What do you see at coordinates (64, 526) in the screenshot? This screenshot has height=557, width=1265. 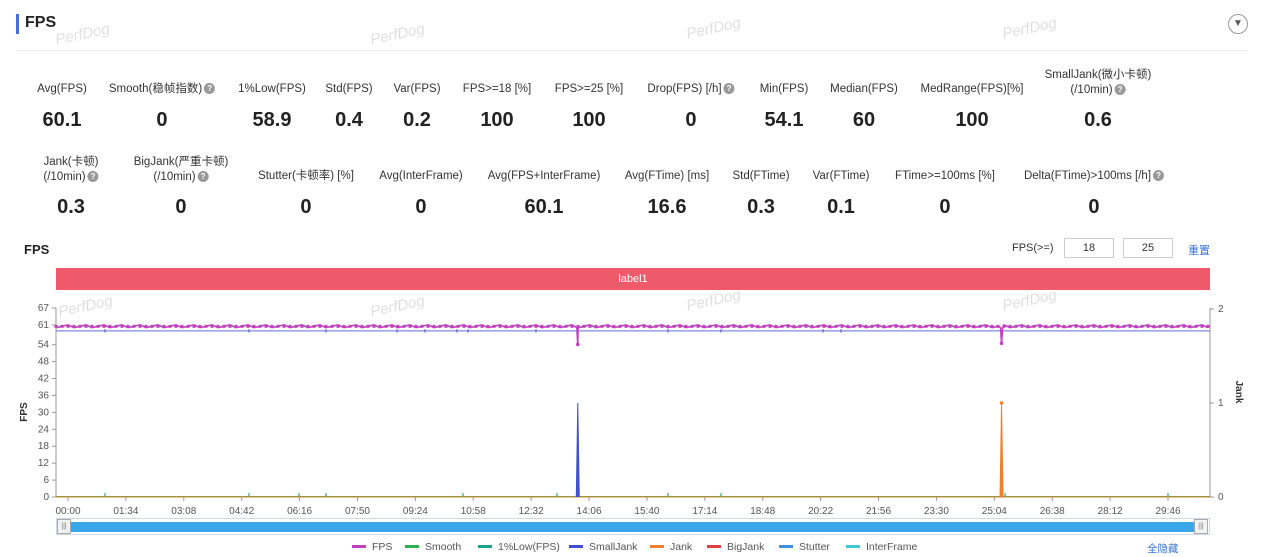 I see `zoom-handle-left: |||` at bounding box center [64, 526].